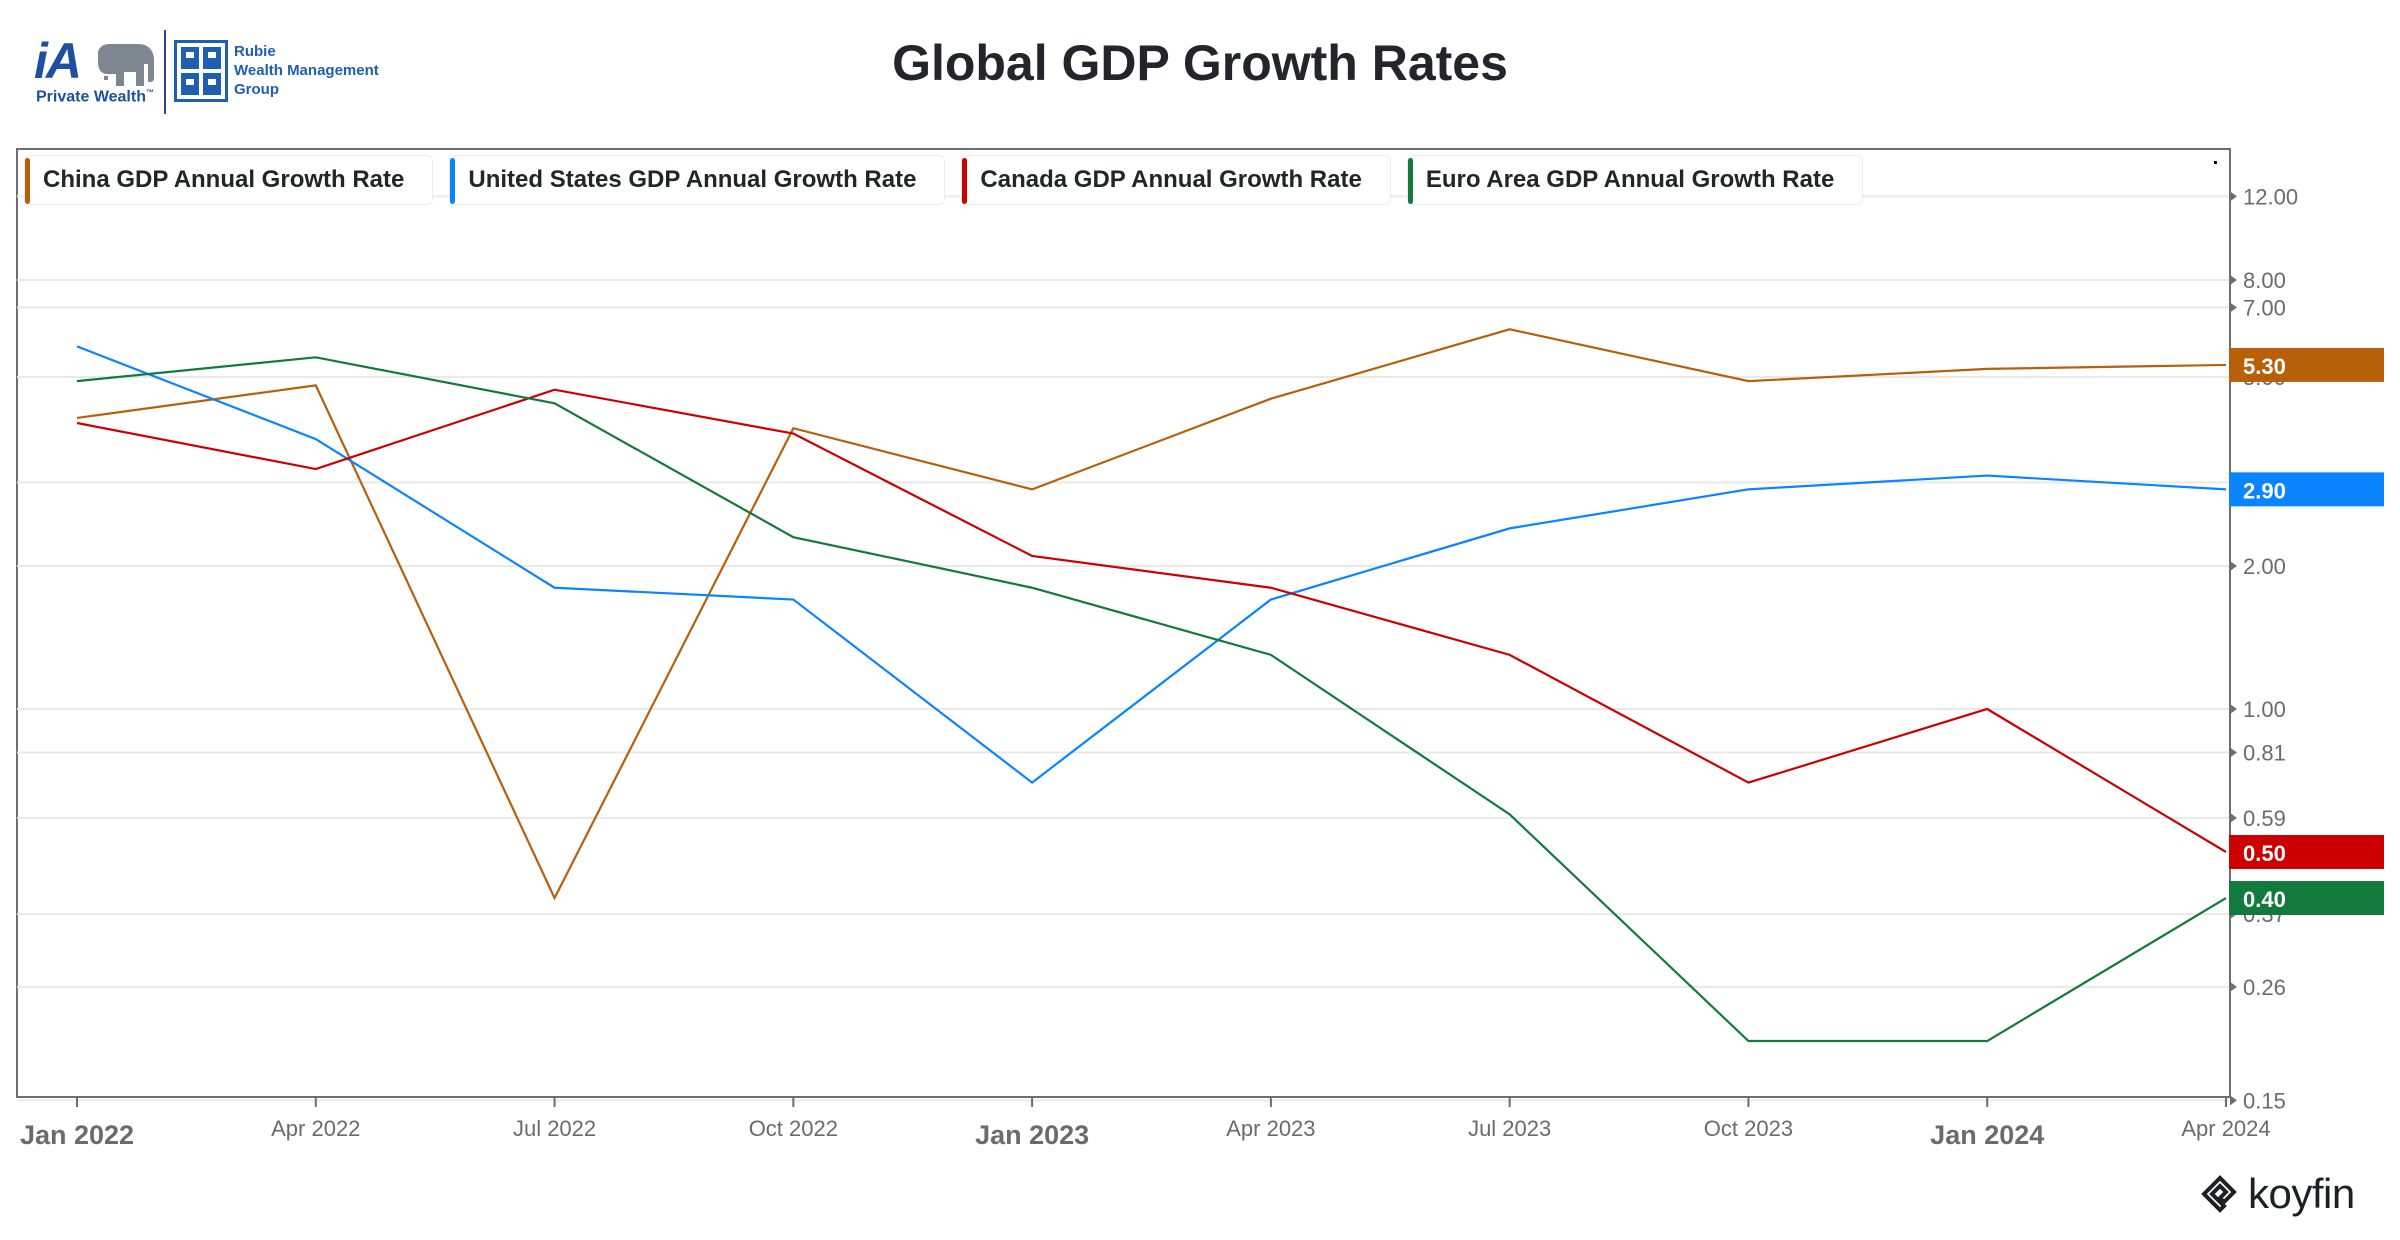 The width and height of the screenshot is (2400, 1240). What do you see at coordinates (554, 1128) in the screenshot?
I see `x-tick-label: Jul 2022` at bounding box center [554, 1128].